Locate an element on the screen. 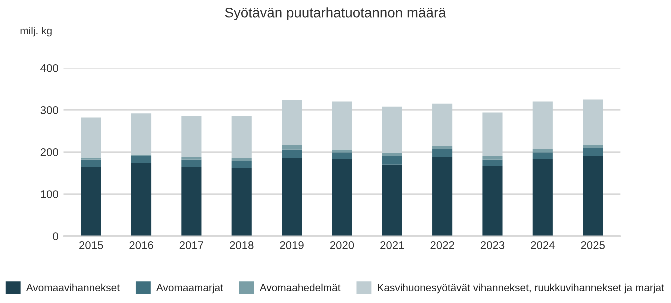  y-tick-label: 300 is located at coordinates (49, 110).